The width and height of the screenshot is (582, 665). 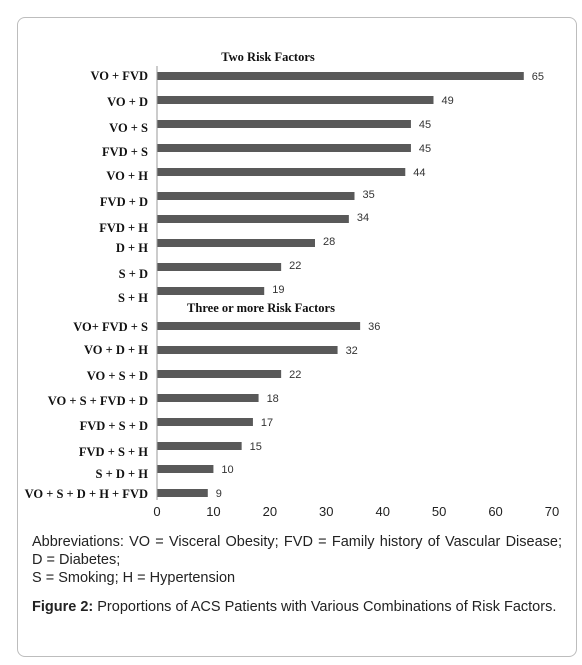 I want to click on bar-category-label: S + D, so click(x=133, y=274).